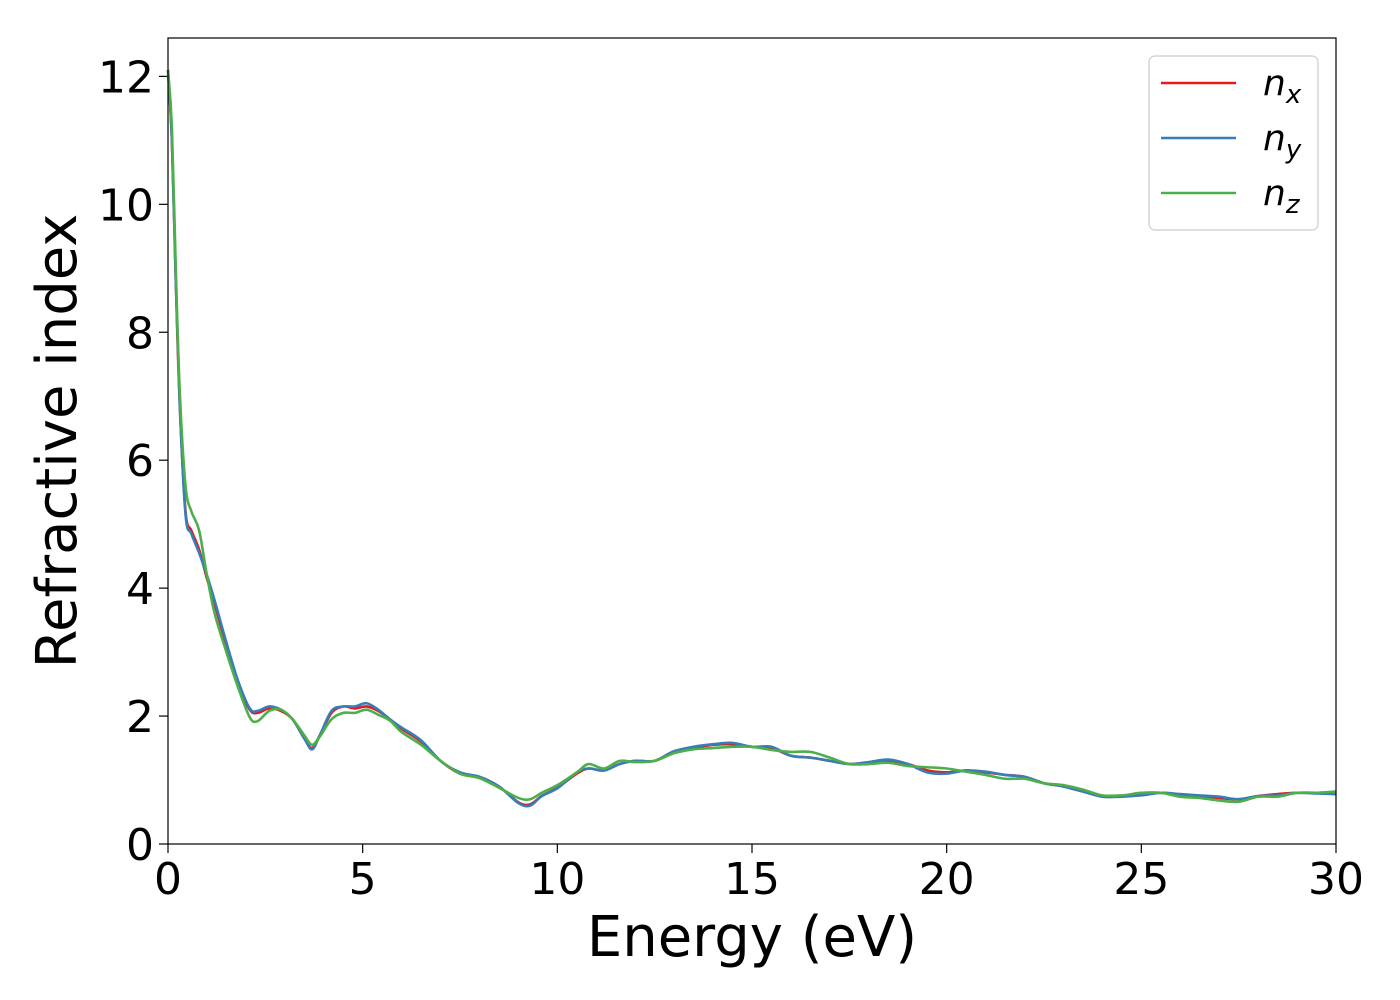  What do you see at coordinates (126, 77) in the screenshot?
I see `y-tick-label: 12` at bounding box center [126, 77].